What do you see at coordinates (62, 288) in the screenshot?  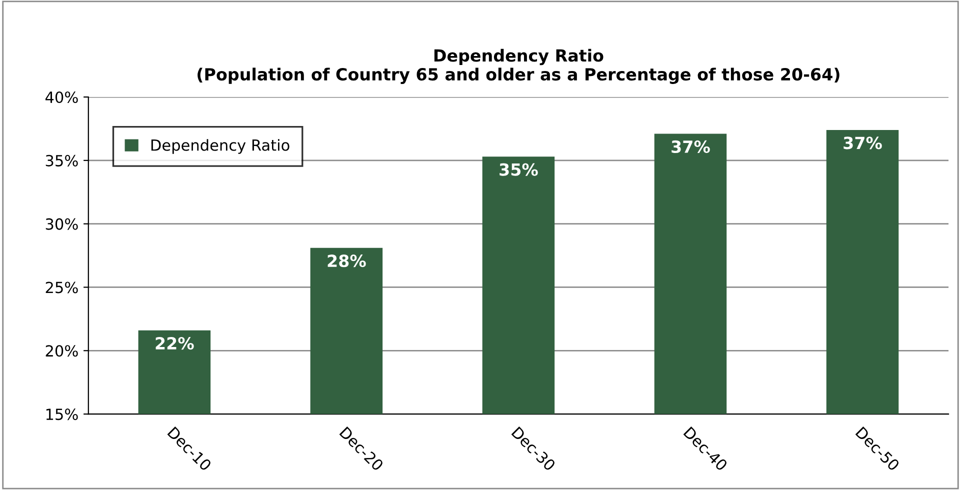 I see `y-tick-label: 25%` at bounding box center [62, 288].